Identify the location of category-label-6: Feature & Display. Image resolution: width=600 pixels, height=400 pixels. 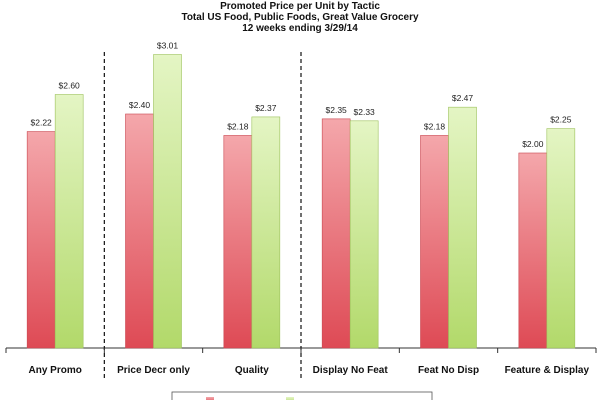
(547, 370).